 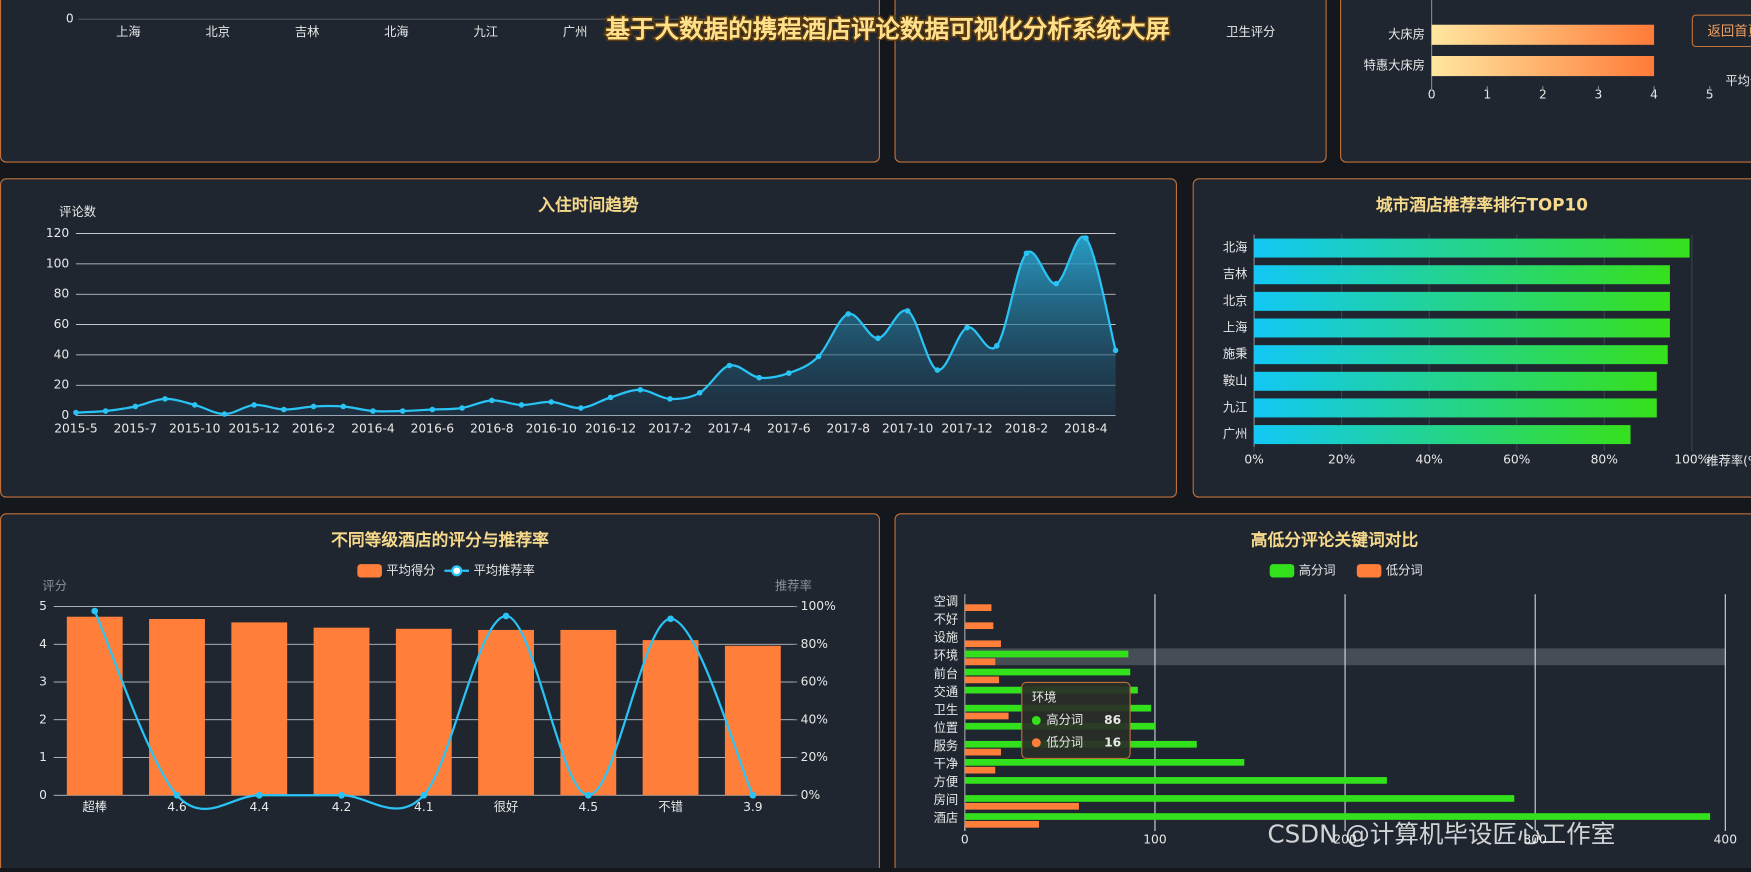 What do you see at coordinates (1344, 839) in the screenshot?
I see `x-tick-label: 200` at bounding box center [1344, 839].